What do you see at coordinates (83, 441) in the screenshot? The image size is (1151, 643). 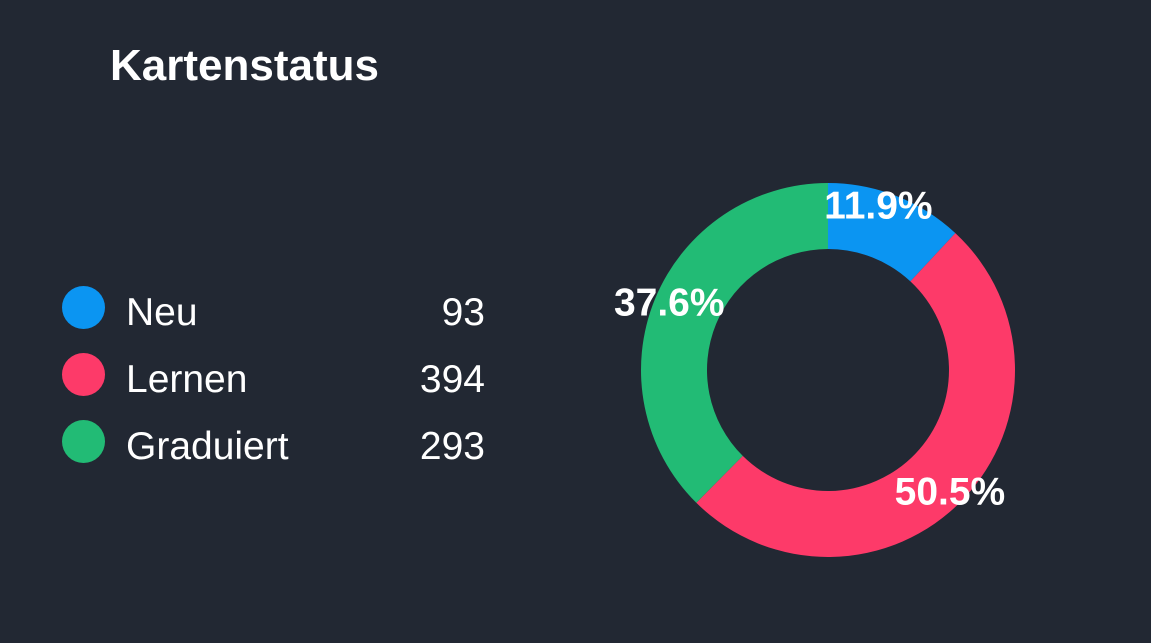 I see `legend-swatch-graduiert` at bounding box center [83, 441].